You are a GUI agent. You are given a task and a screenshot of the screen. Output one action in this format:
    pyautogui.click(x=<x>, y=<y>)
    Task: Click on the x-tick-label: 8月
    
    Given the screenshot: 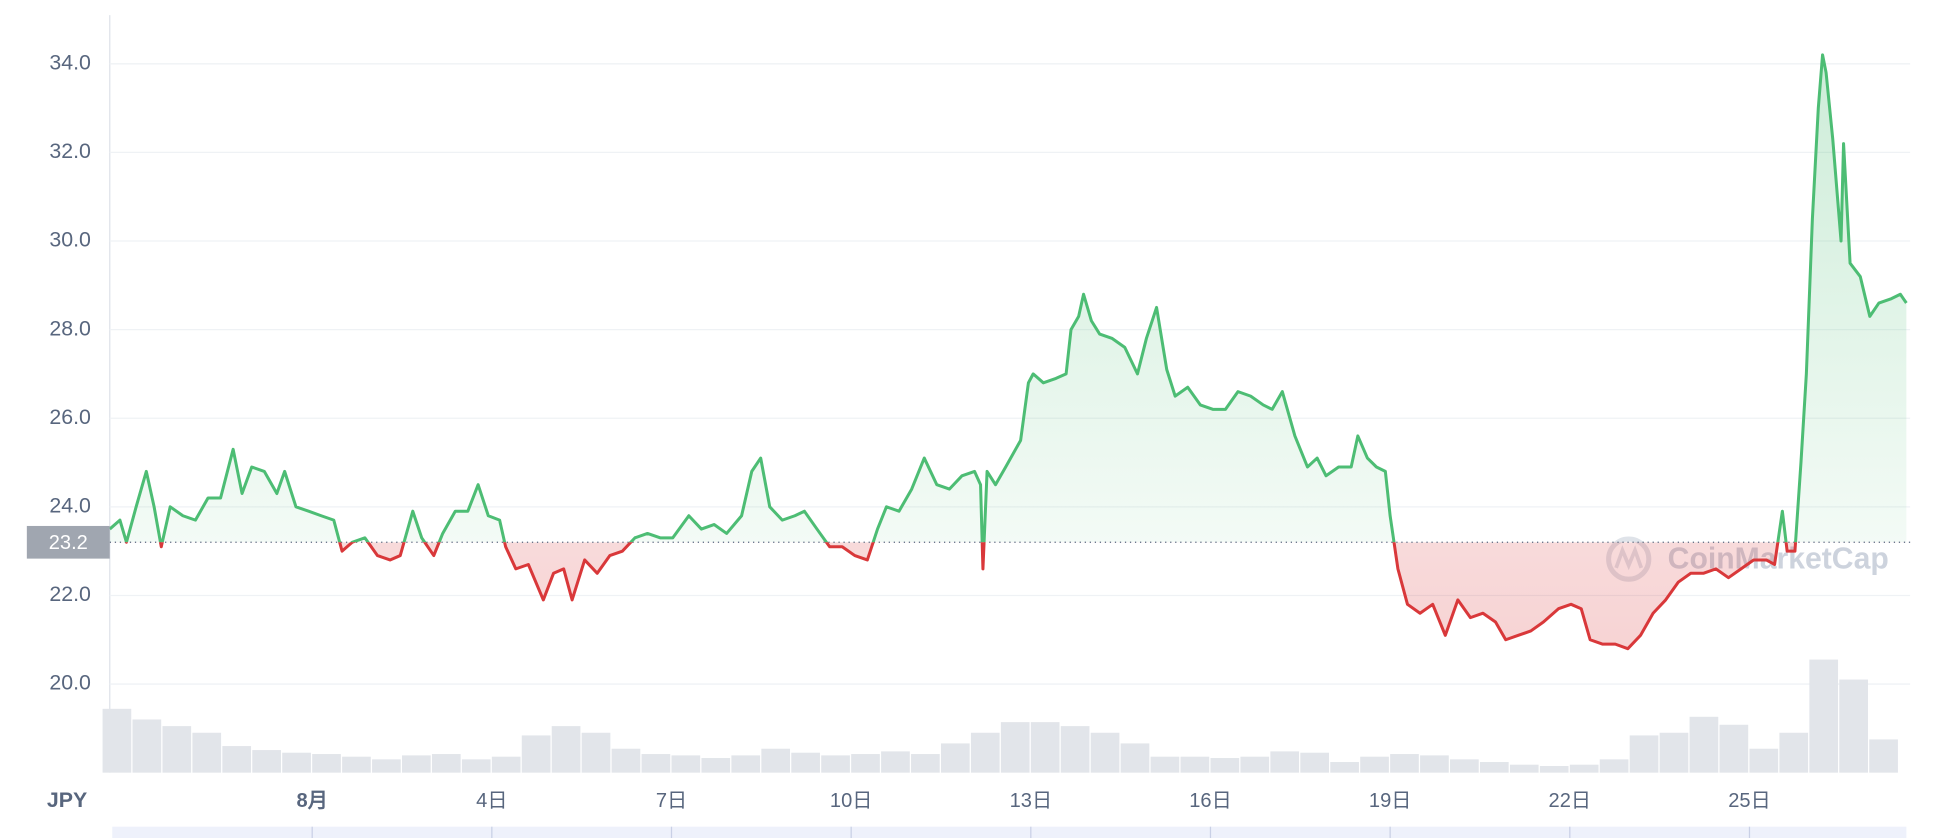 What is the action you would take?
    pyautogui.click(x=312, y=801)
    